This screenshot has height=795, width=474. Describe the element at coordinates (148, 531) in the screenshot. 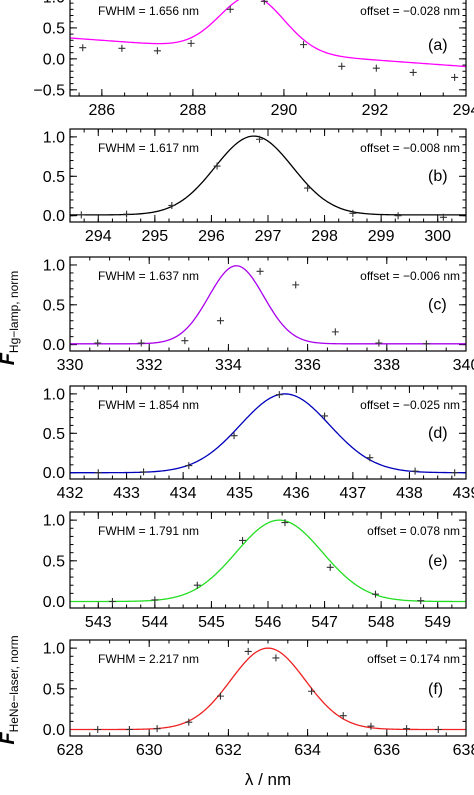

I see `fwhm-annotation: FWHM = 1.791 nm` at that location.